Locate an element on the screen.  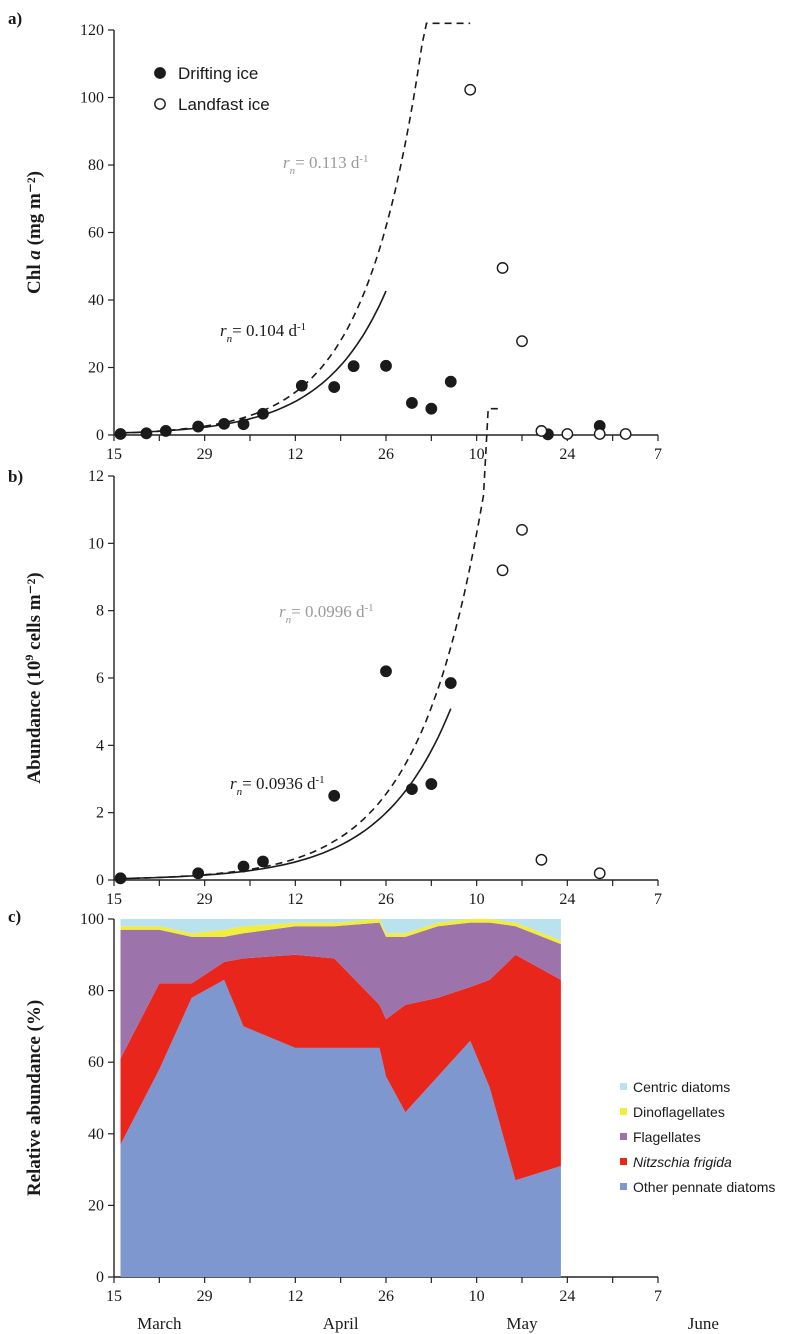
area-flagellates is located at coordinates (340, 990).